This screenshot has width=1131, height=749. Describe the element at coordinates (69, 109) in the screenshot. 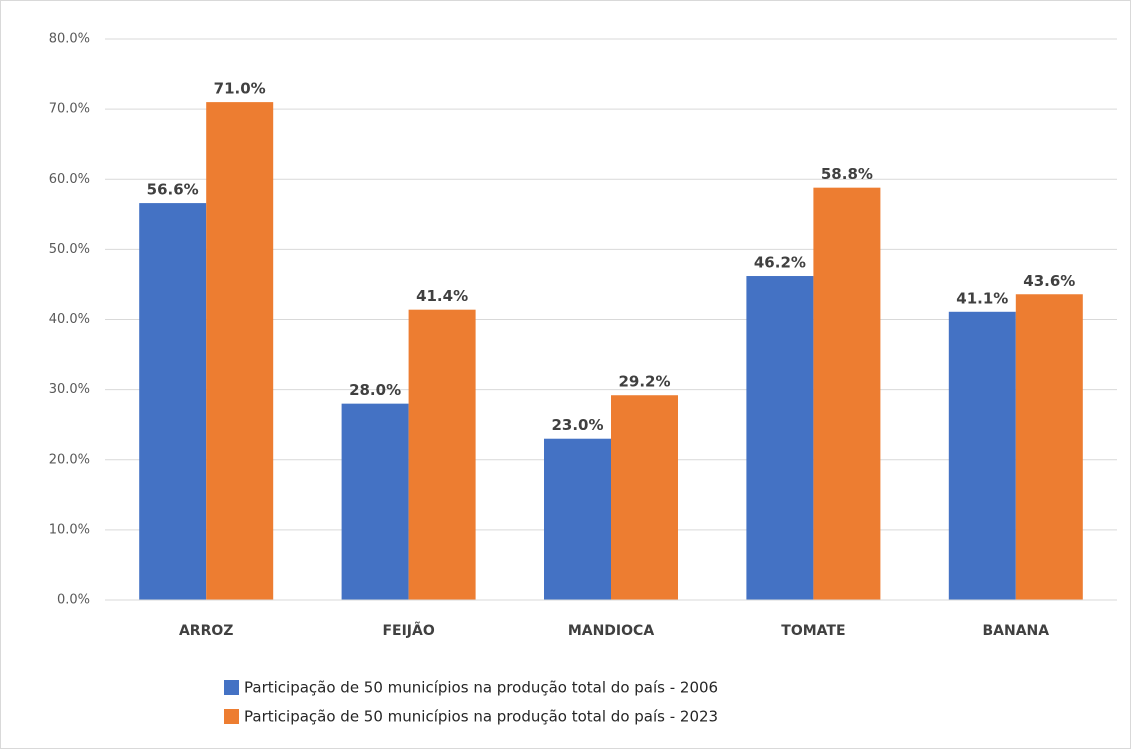

I see `y-tick-label: 70.0%` at that location.